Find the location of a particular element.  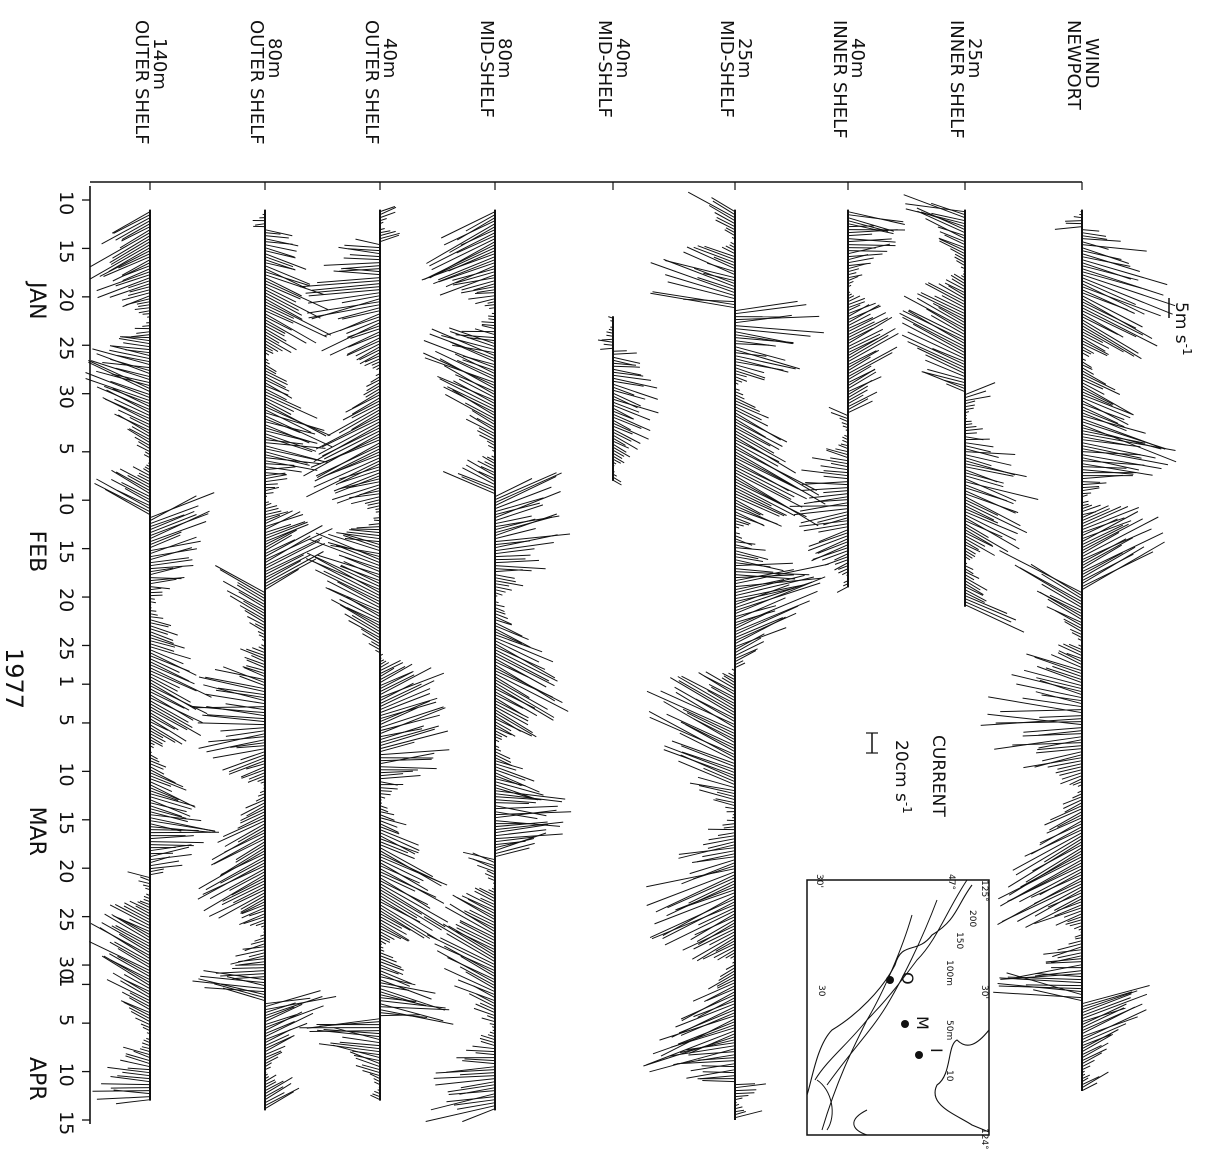

time-tick-label: 25 is located at coordinates (66, 920).